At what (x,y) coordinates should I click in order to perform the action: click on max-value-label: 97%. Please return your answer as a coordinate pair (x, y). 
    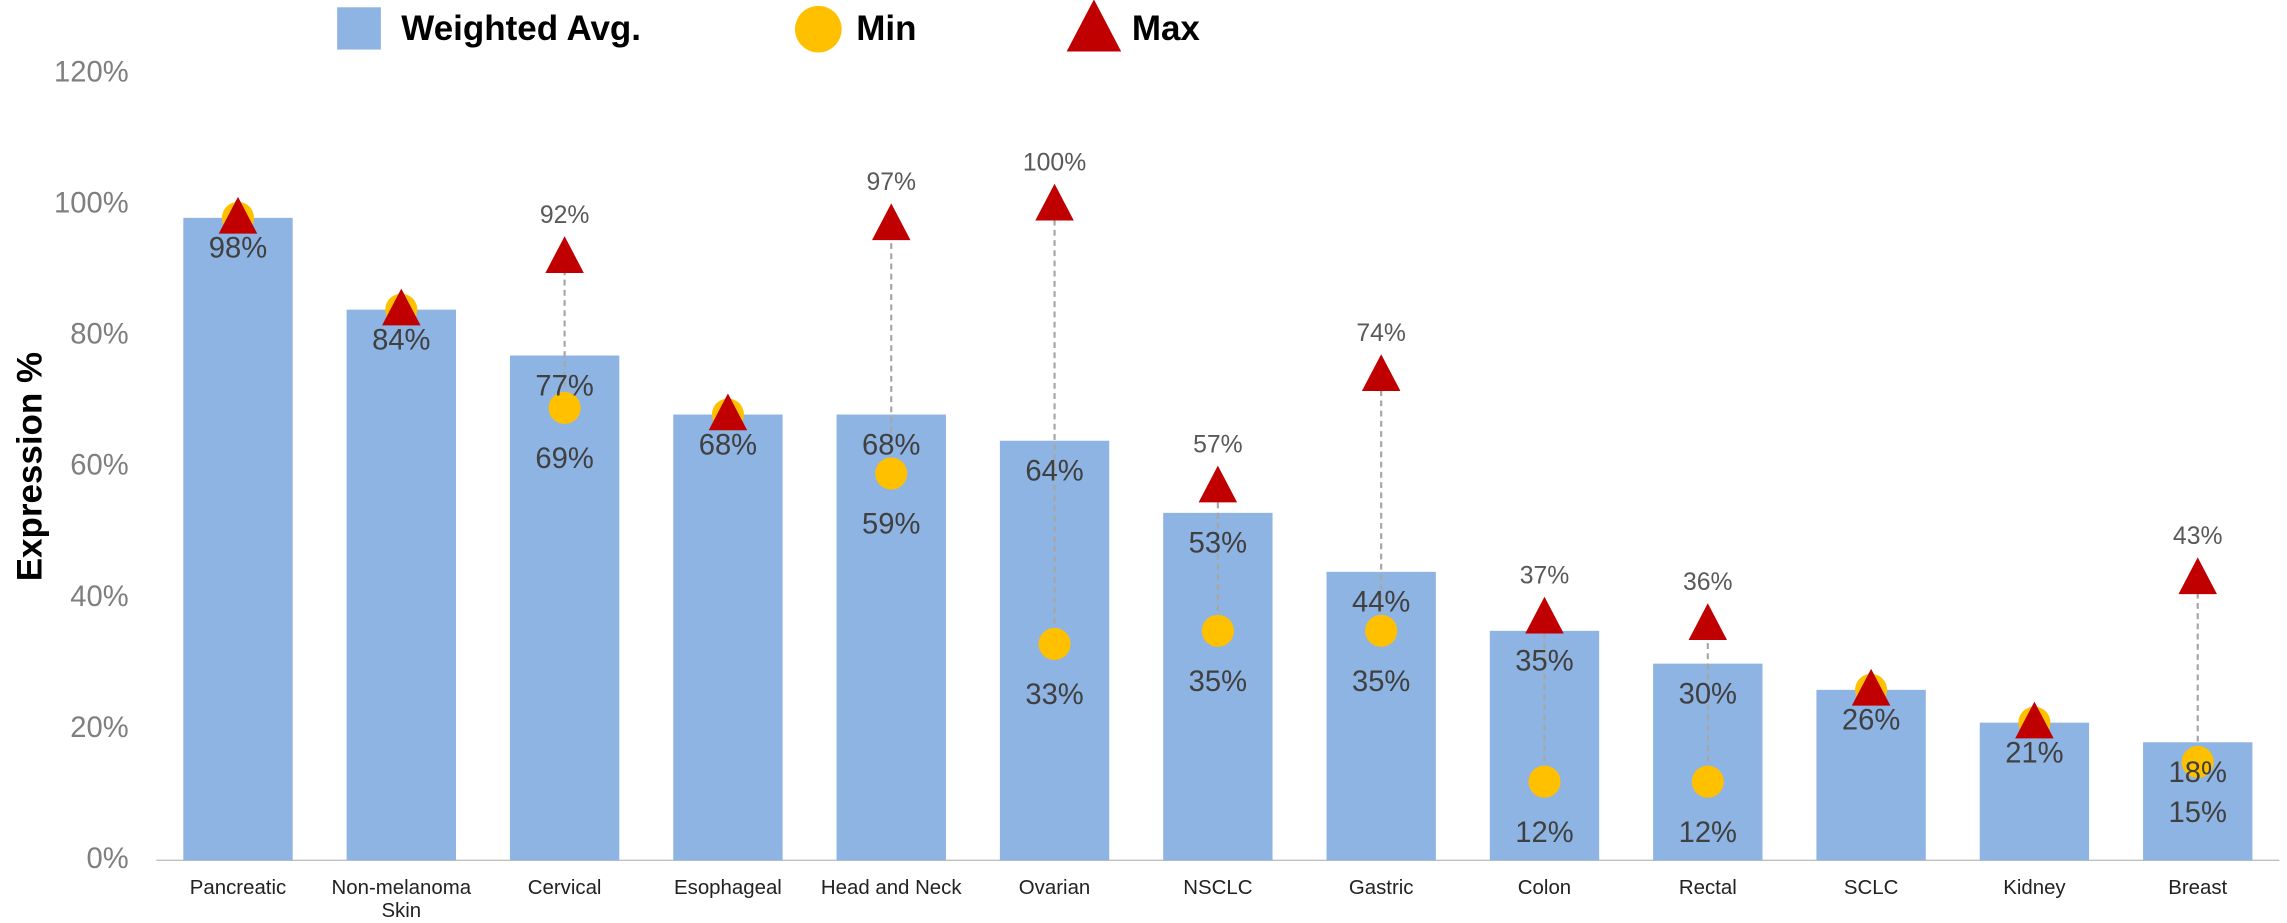
    Looking at the image, I should click on (891, 182).